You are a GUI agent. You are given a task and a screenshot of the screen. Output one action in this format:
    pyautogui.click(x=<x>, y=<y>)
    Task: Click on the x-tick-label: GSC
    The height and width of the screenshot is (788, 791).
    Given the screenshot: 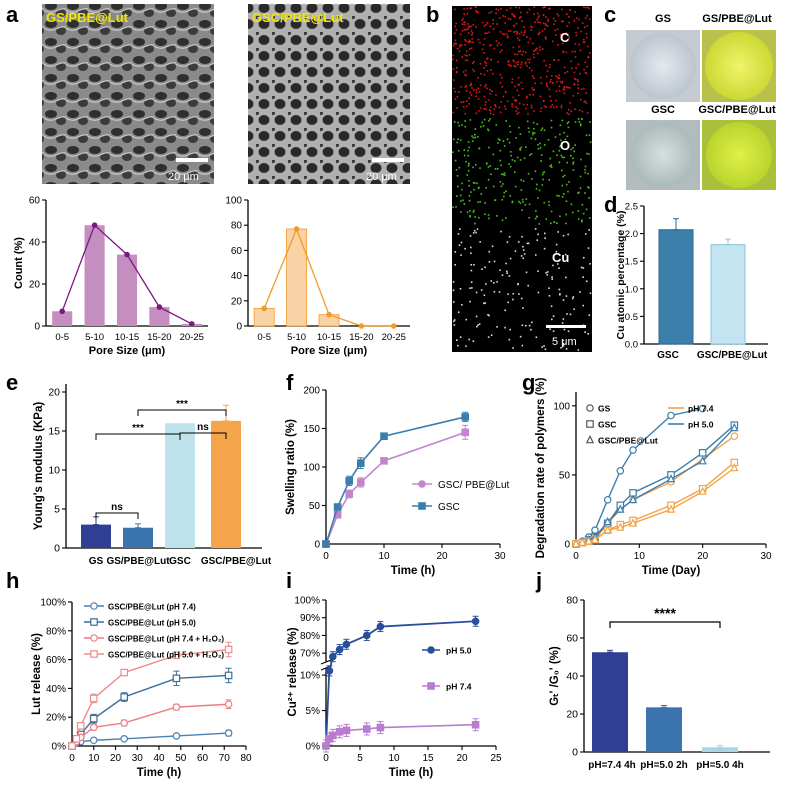 What is the action you would take?
    pyautogui.click(x=668, y=355)
    